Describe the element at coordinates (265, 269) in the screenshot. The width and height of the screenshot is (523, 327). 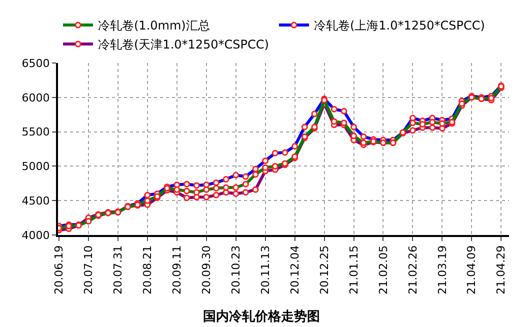
I see `x-tick-label: 20.11.13` at that location.